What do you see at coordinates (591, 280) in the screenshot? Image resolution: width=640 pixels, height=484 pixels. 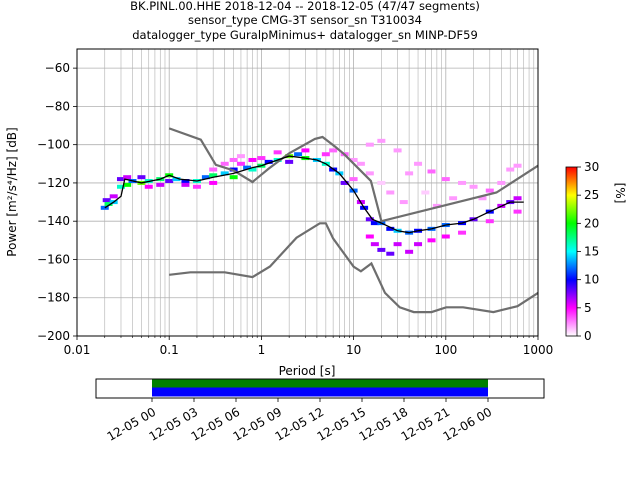 I see `colorbar-tick-label: 10` at bounding box center [591, 280].